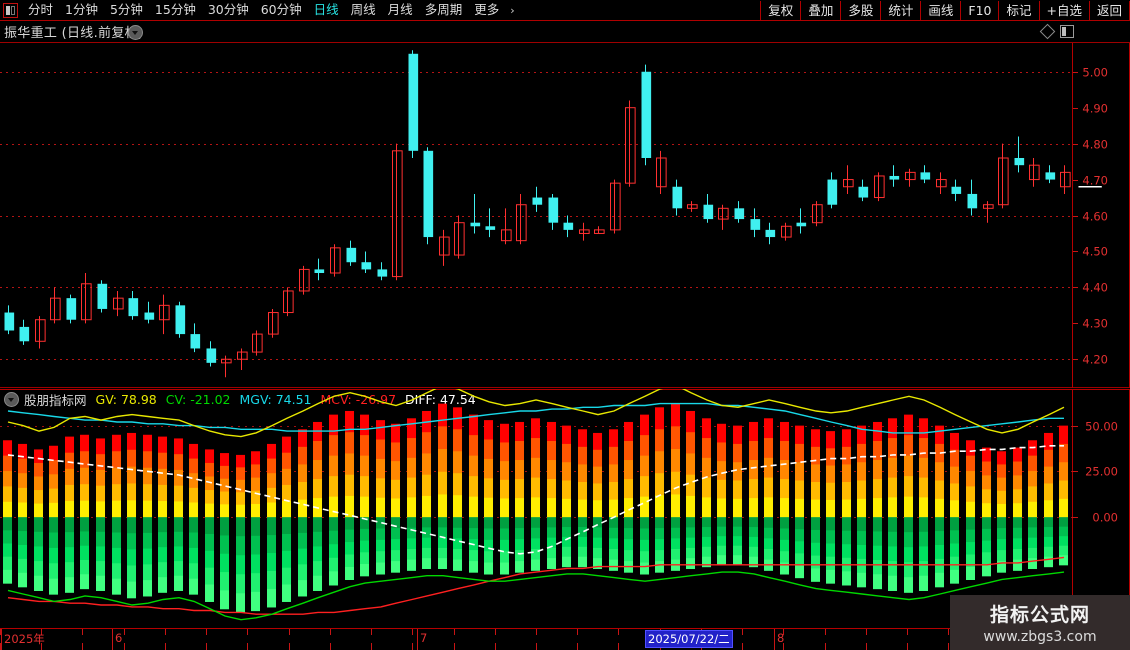  What do you see at coordinates (1040, 637) in the screenshot?
I see `watermark-url: www.zbgs3.com` at bounding box center [1040, 637].